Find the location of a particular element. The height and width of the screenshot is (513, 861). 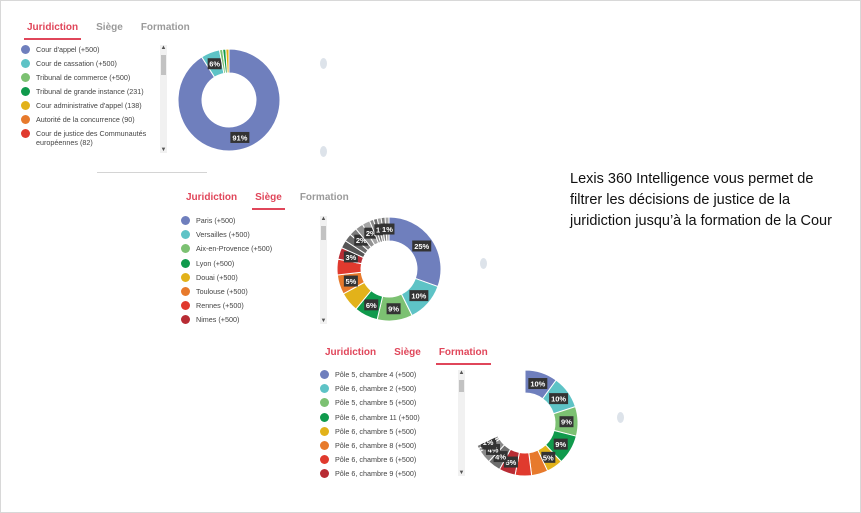

slice-percent-label: 3% is located at coordinates (350, 257).